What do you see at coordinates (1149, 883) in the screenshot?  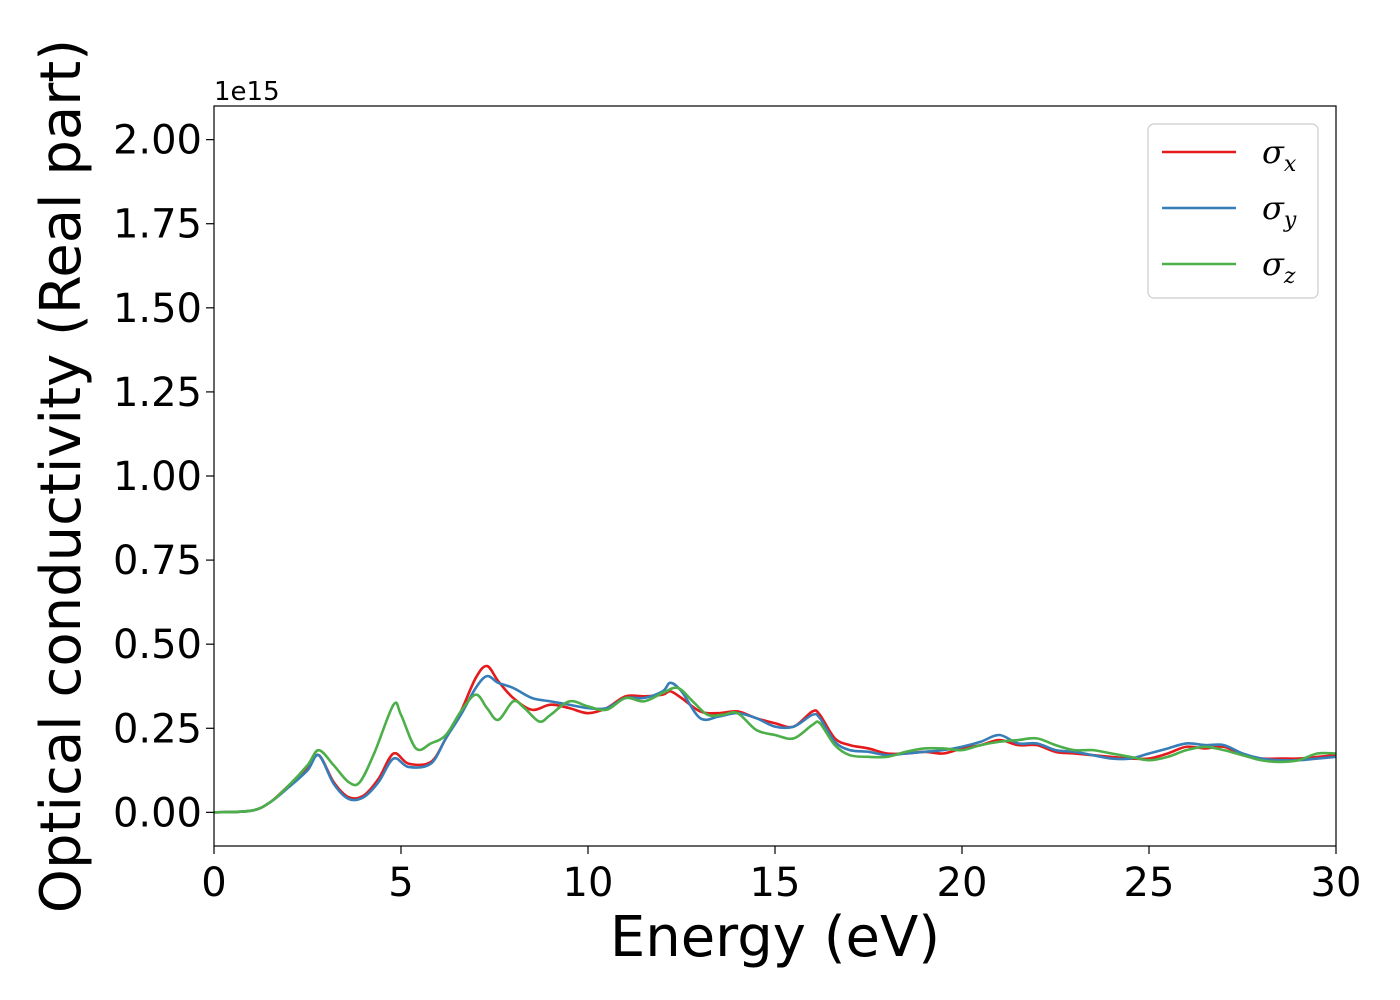 I see `x-tick-label: 25` at bounding box center [1149, 883].